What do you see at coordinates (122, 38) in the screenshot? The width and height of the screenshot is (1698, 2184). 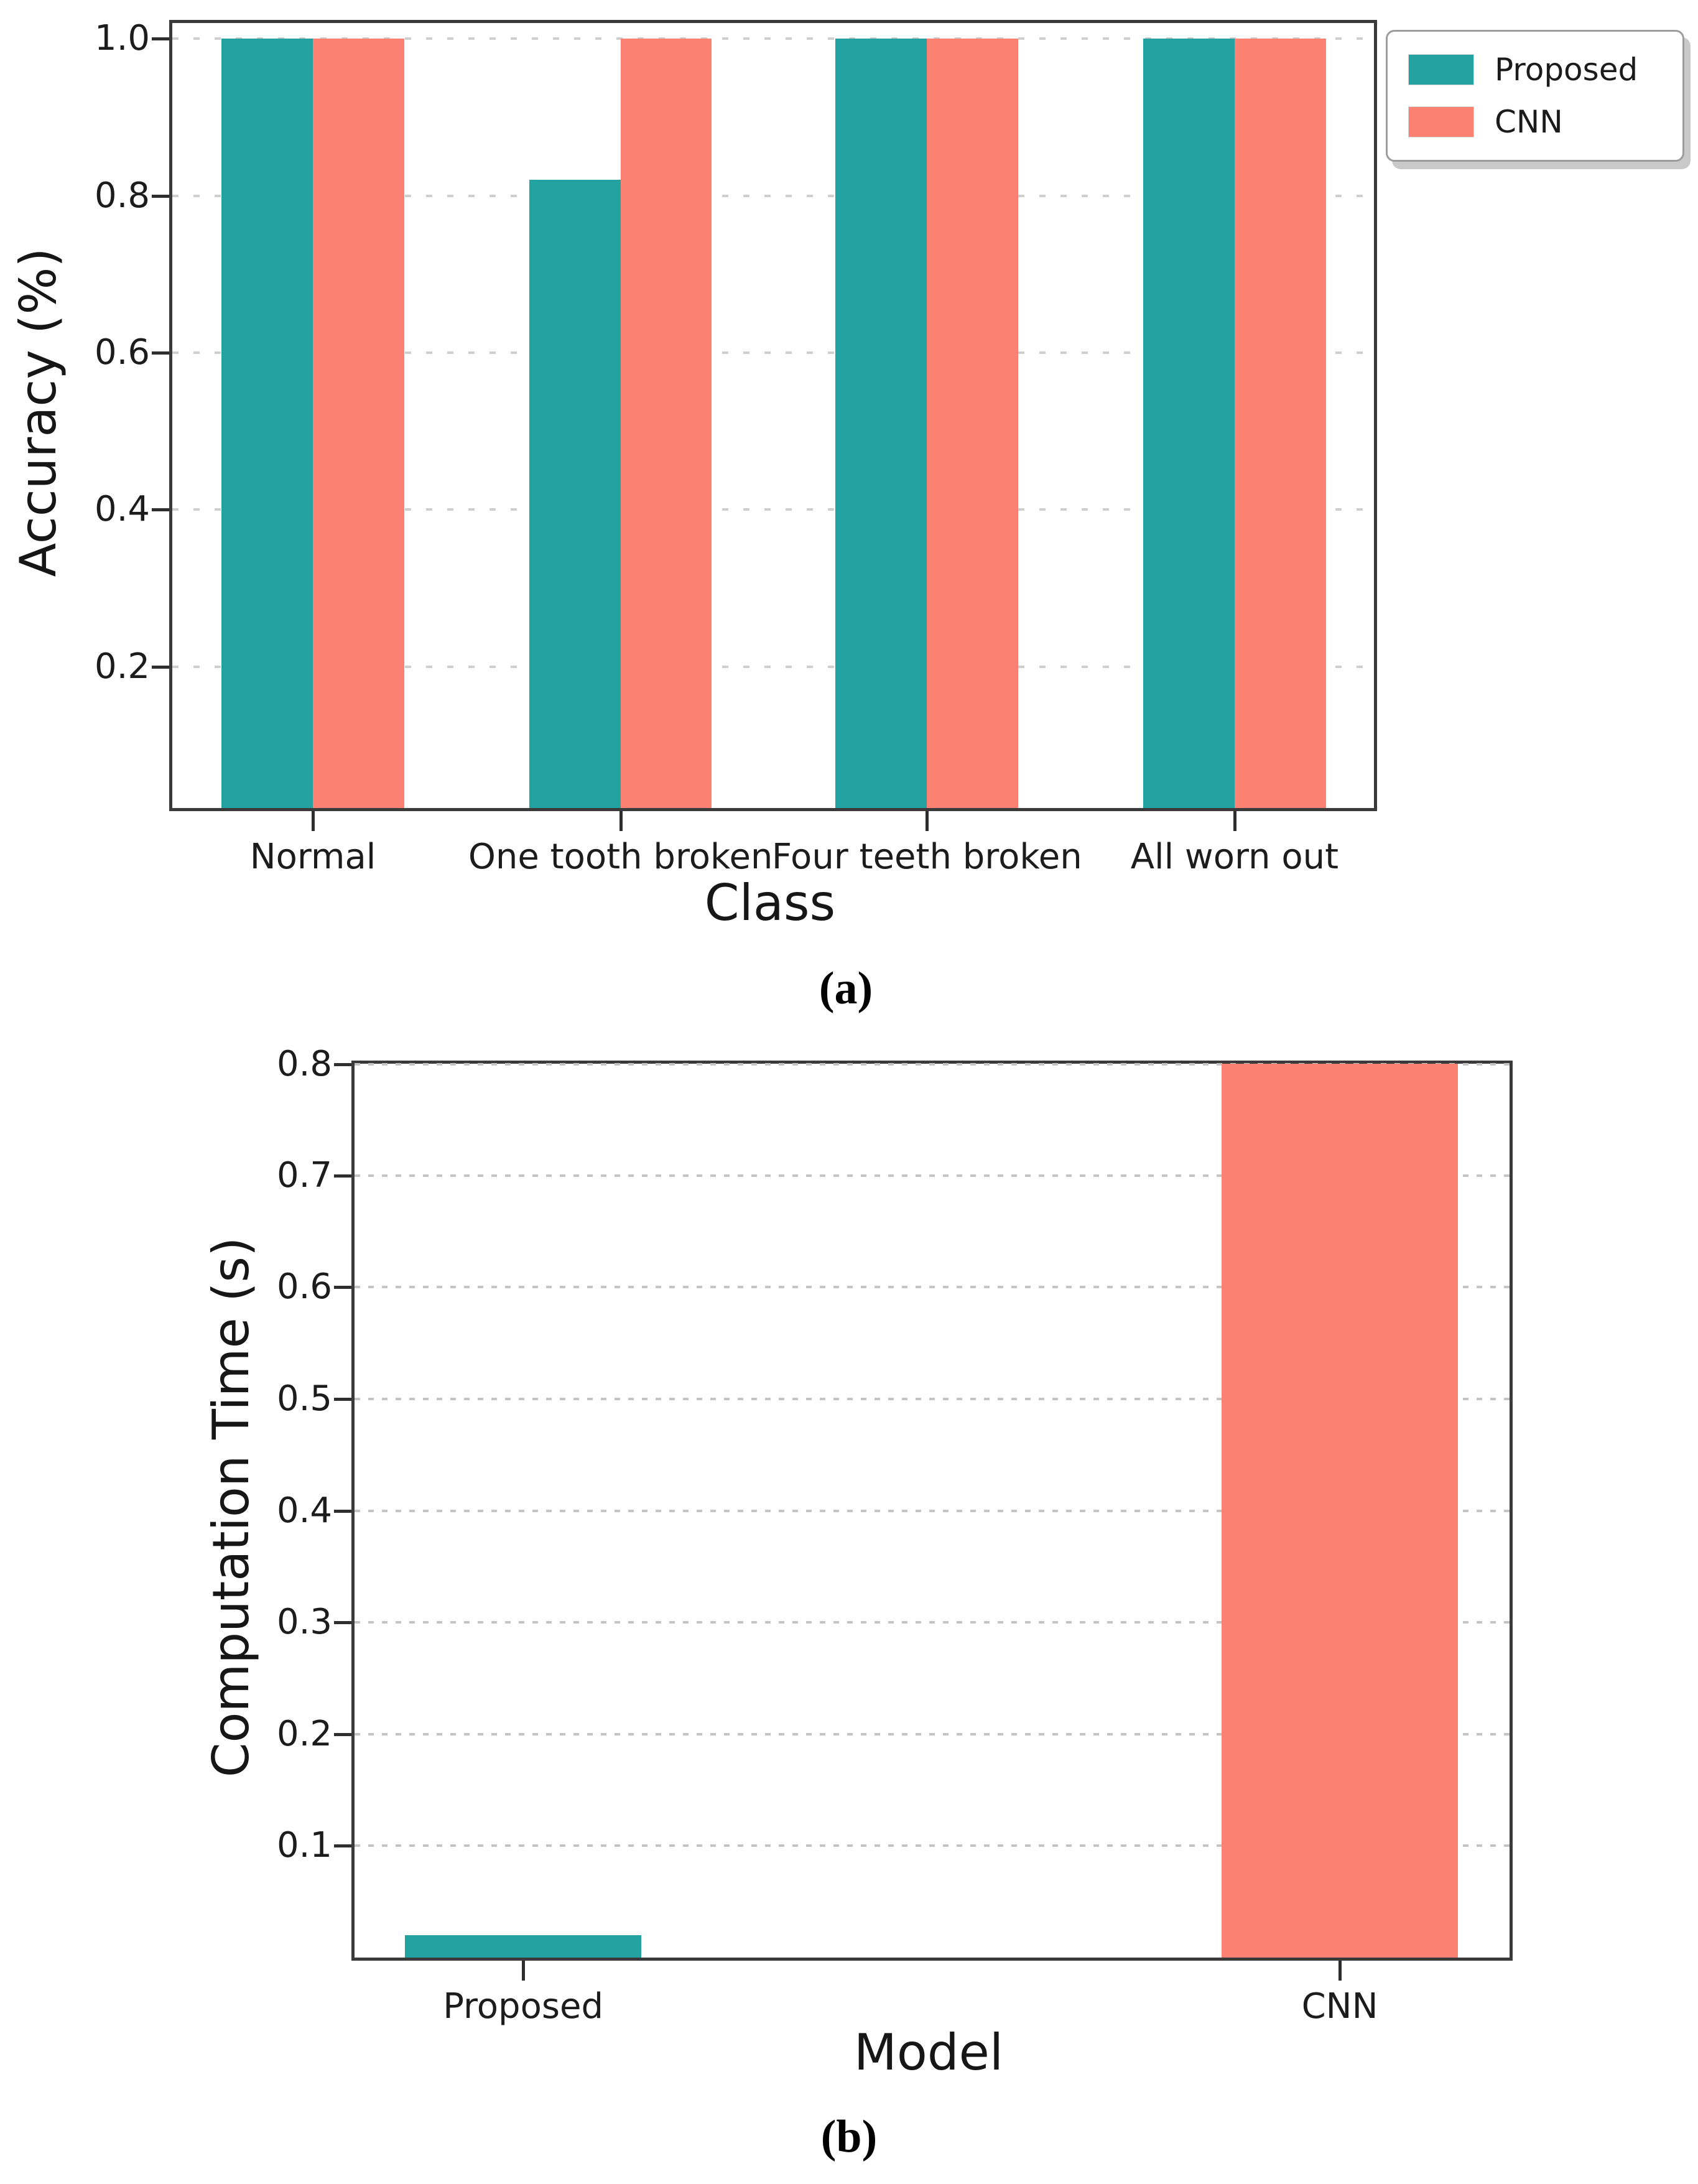 I see `y-tick-label-1.0: 1.0` at bounding box center [122, 38].